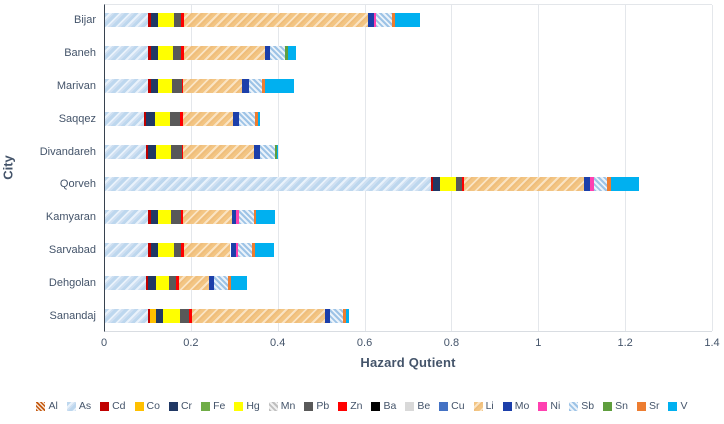 Image resolution: width=724 pixels, height=424 pixels. What do you see at coordinates (219, 406) in the screenshot?
I see `legend-label: Fe` at bounding box center [219, 406].